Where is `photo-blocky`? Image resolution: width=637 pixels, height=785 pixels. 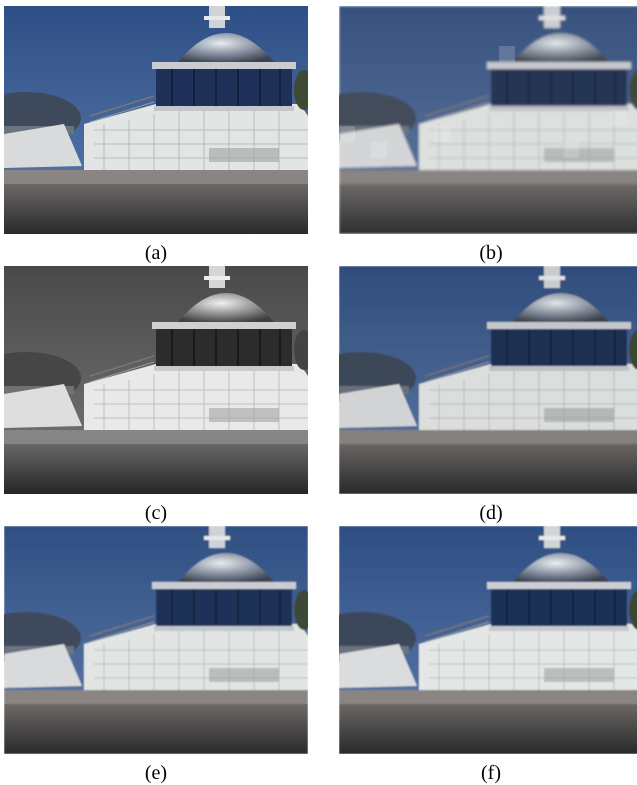
photo-blocky is located at coordinates (488, 120).